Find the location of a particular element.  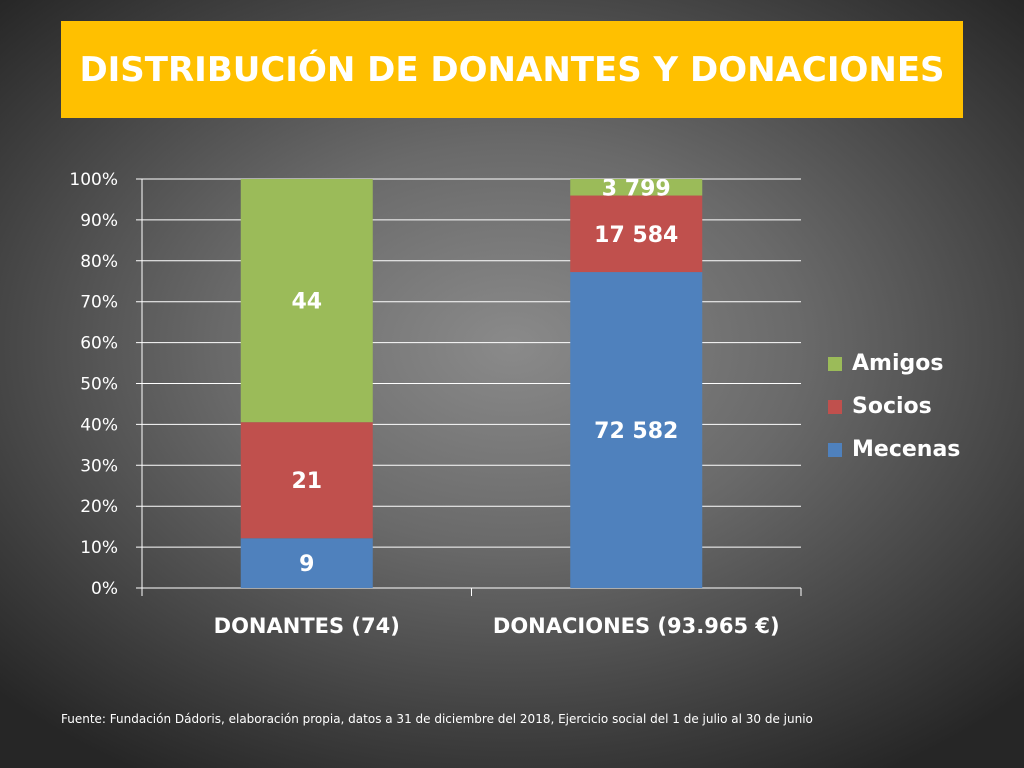

legend-label-socios: Socios is located at coordinates (892, 406).